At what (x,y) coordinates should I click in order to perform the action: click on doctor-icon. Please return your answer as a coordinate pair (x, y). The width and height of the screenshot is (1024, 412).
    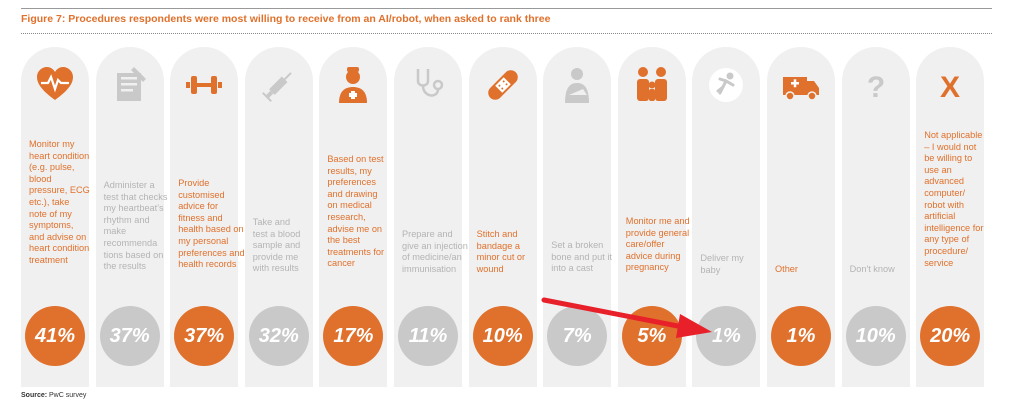
    Looking at the image, I should click on (353, 85).